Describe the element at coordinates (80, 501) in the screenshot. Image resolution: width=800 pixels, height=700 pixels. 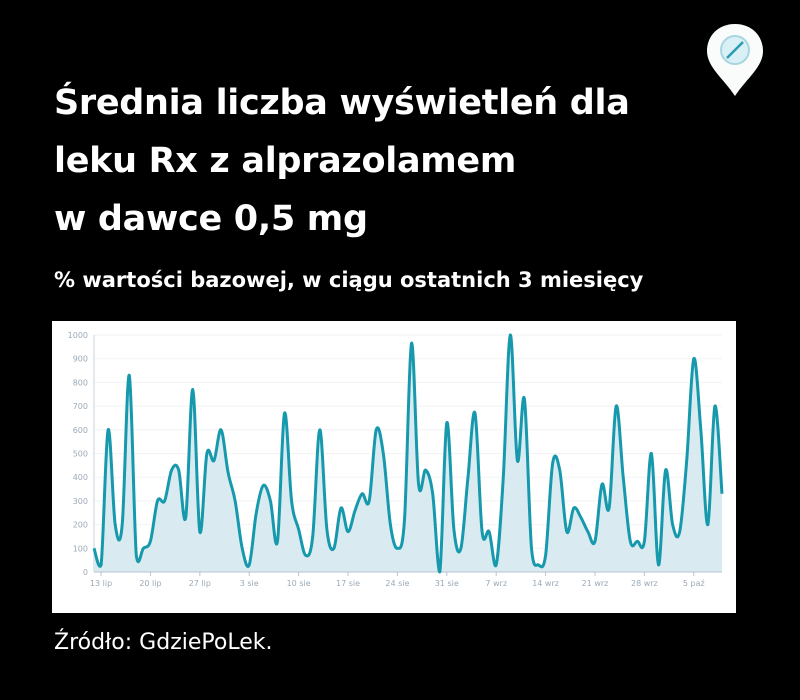
I see `y-tick-label: 300` at that location.